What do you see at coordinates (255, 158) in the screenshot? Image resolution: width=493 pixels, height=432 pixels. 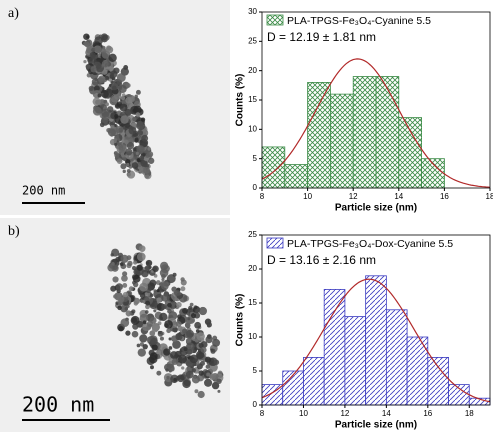 I see `y-tick-label: 5` at bounding box center [255, 158].